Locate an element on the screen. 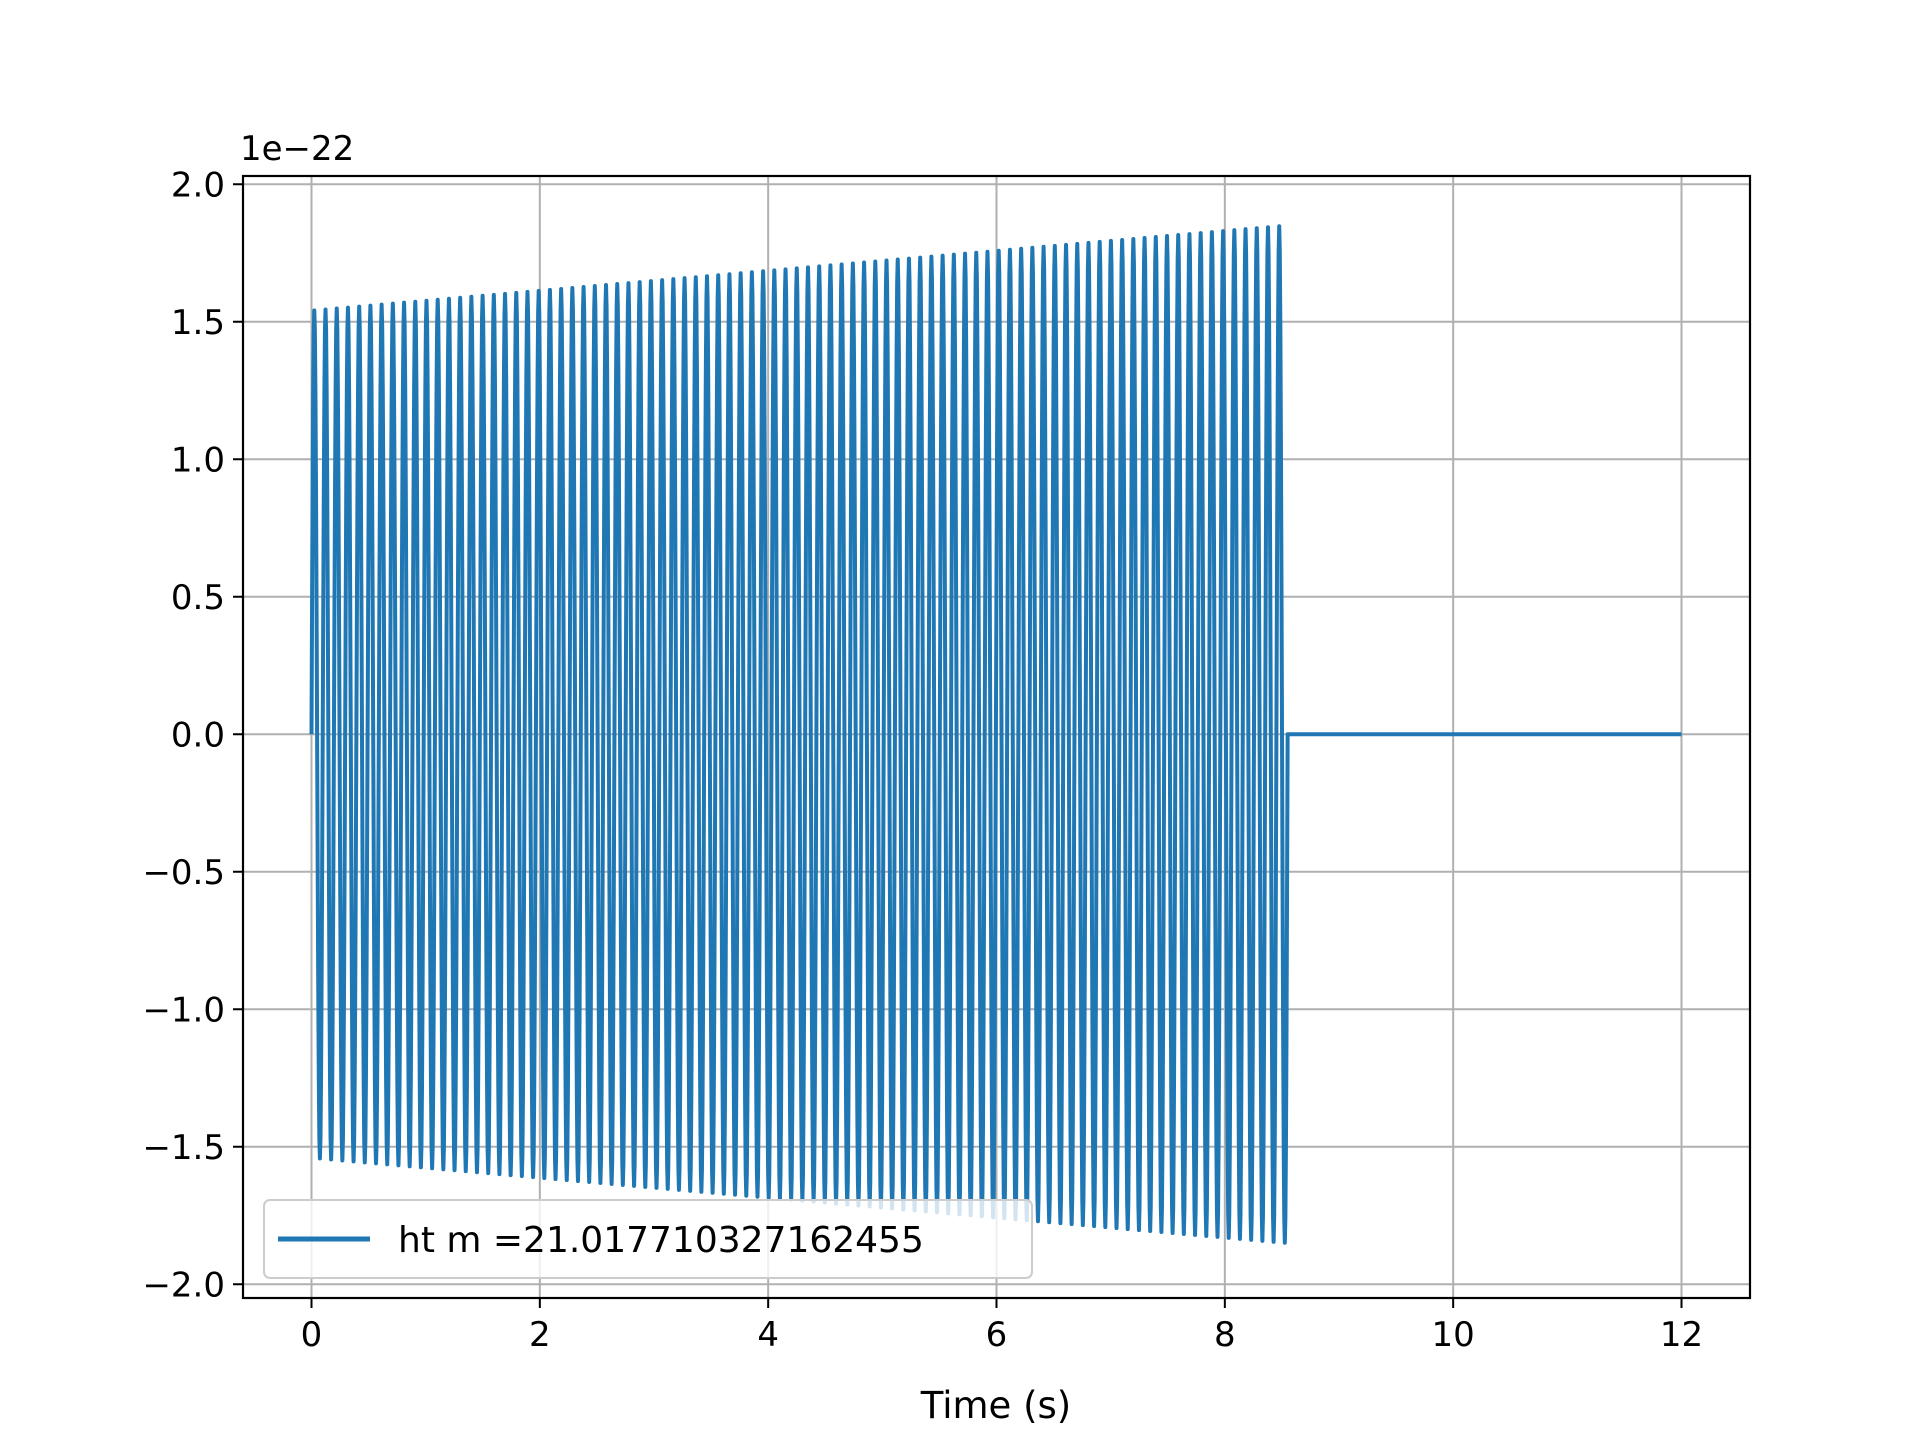 This screenshot has height=1440, width=1920. legend-box is located at coordinates (648, 1239).